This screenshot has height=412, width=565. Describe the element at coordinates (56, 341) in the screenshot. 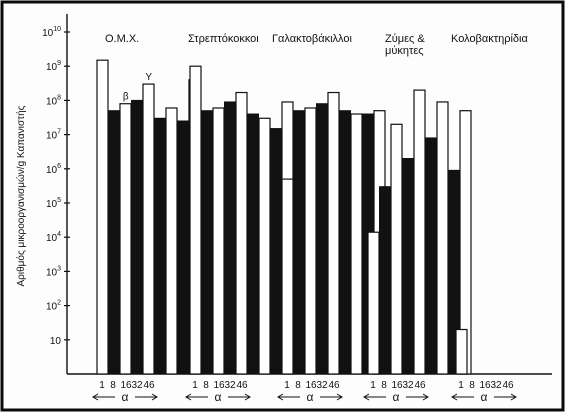

I see `y-tick-label: 10` at that location.